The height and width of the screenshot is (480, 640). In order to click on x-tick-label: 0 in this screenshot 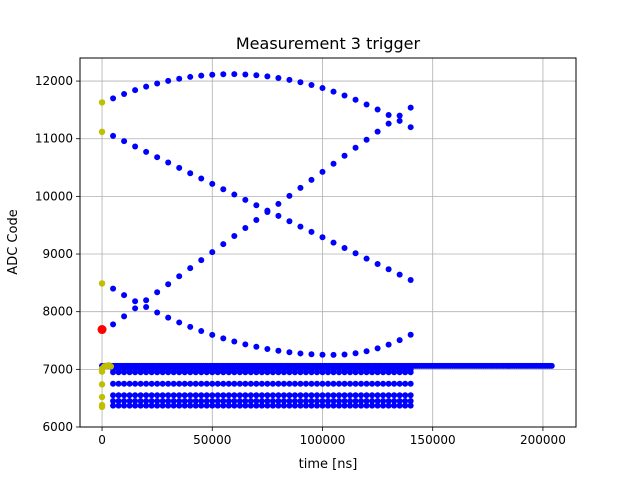, I will do `click(102, 440)`.